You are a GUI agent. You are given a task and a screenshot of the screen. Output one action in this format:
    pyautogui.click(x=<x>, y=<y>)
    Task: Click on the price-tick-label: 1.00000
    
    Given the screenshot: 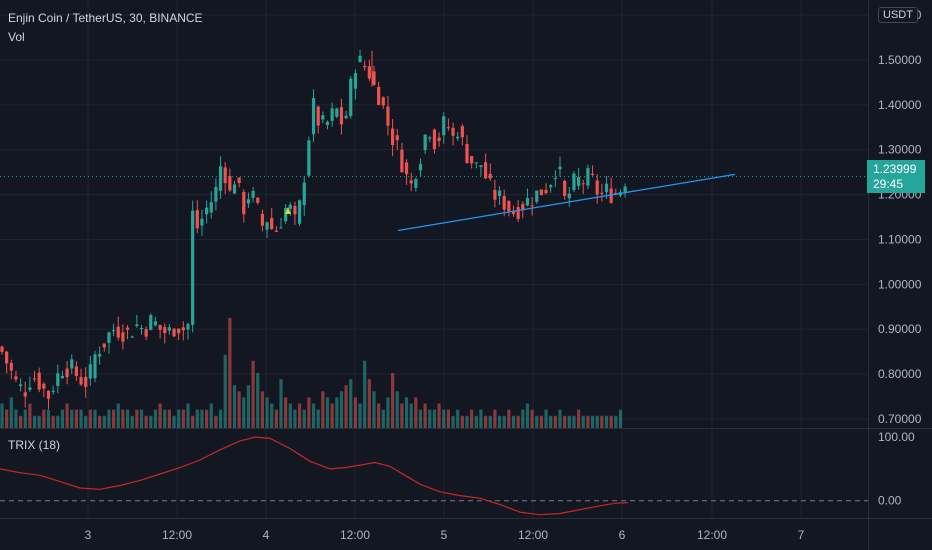 What is the action you would take?
    pyautogui.click(x=900, y=284)
    